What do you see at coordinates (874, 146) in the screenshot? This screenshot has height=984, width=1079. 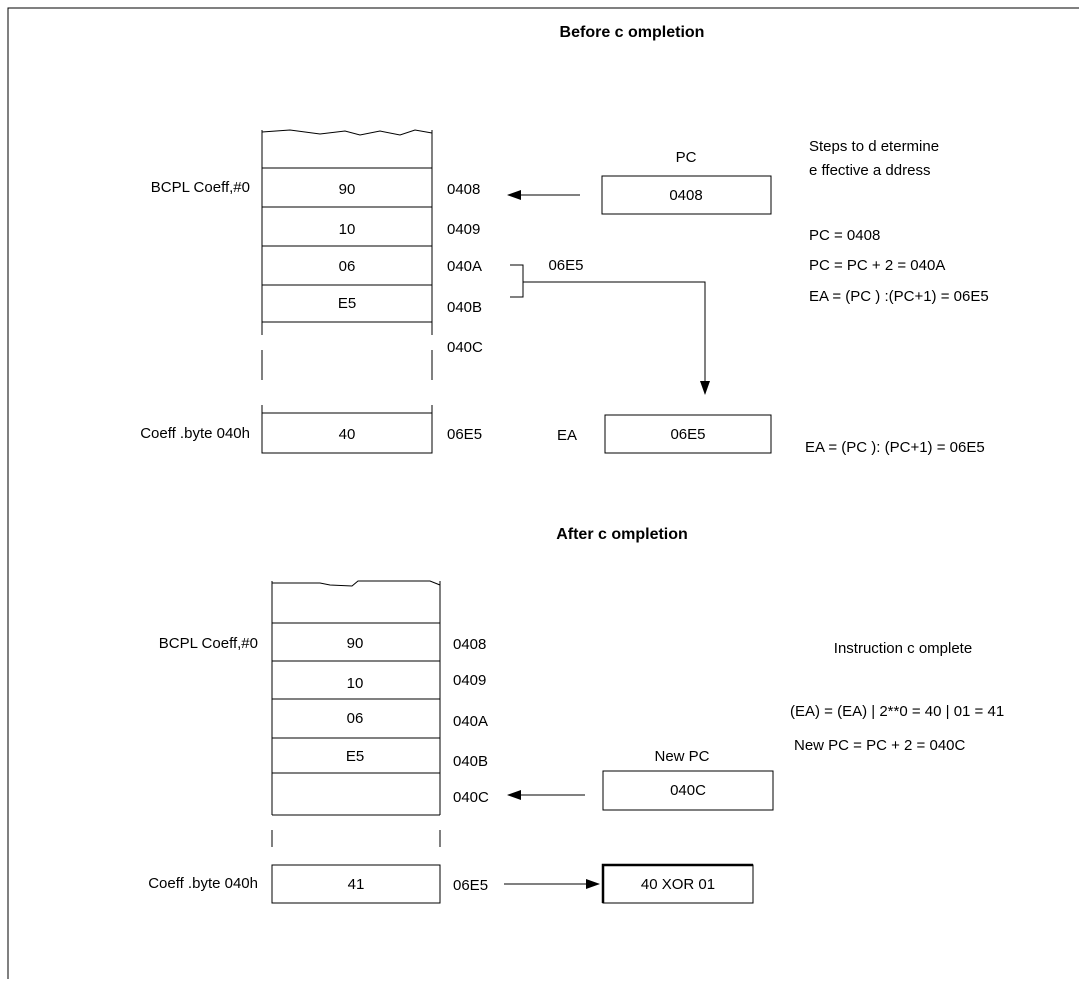 I see `step: Steps to d etermine` at bounding box center [874, 146].